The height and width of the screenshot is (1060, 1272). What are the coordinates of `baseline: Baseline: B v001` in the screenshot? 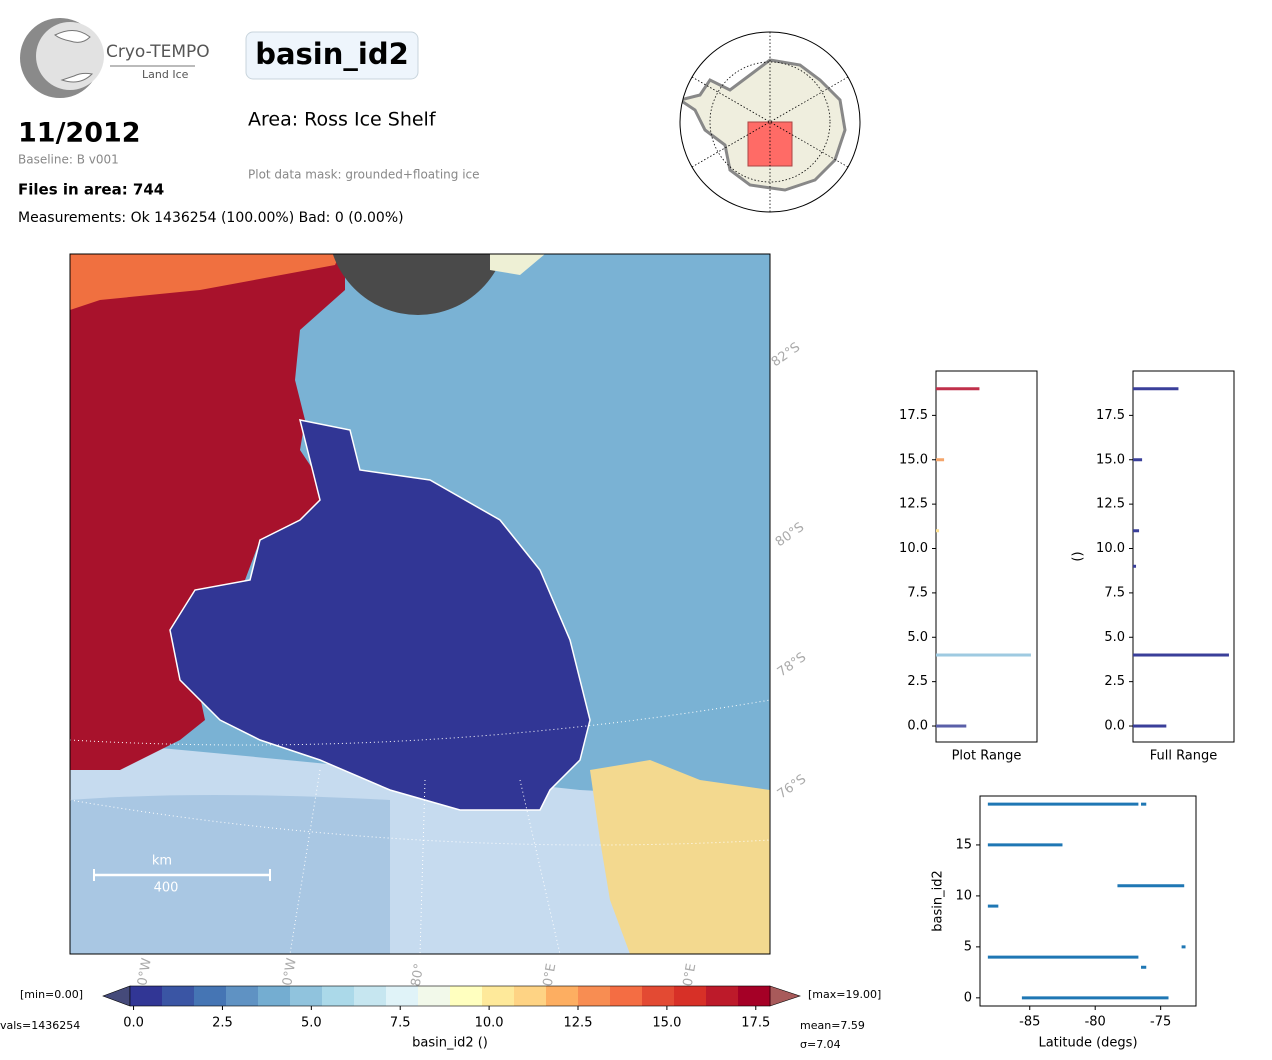 It's located at (68, 160).